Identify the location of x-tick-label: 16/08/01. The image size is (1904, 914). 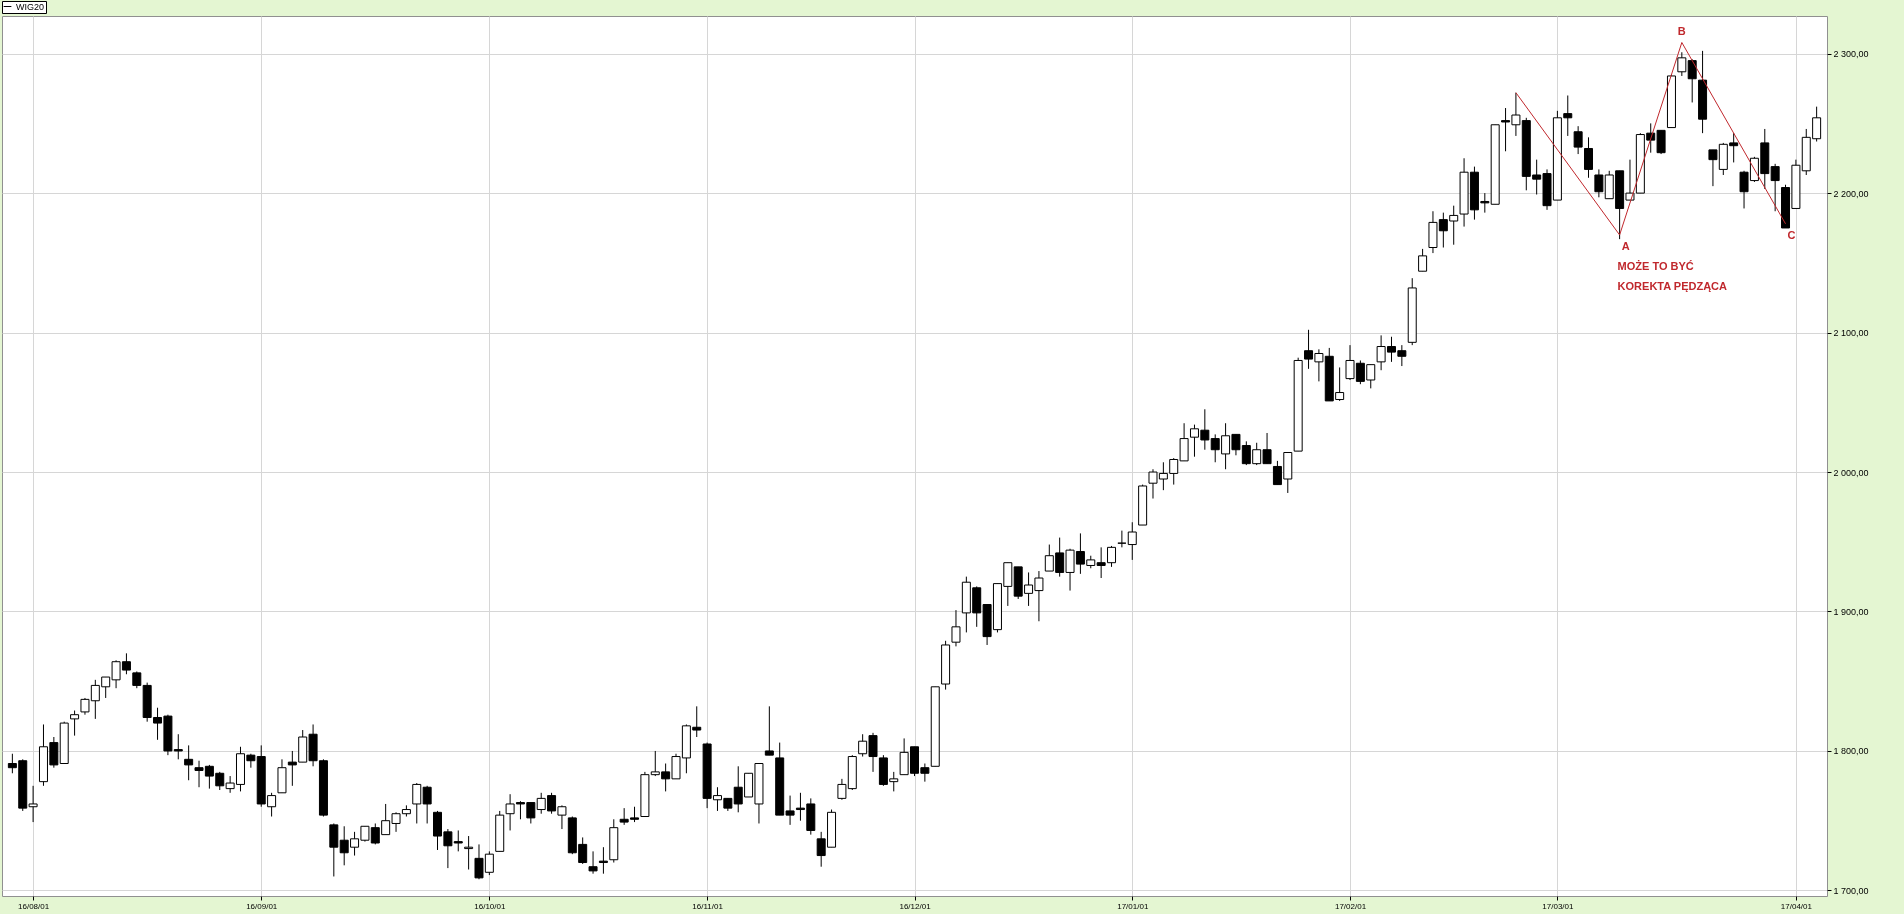
(34, 906).